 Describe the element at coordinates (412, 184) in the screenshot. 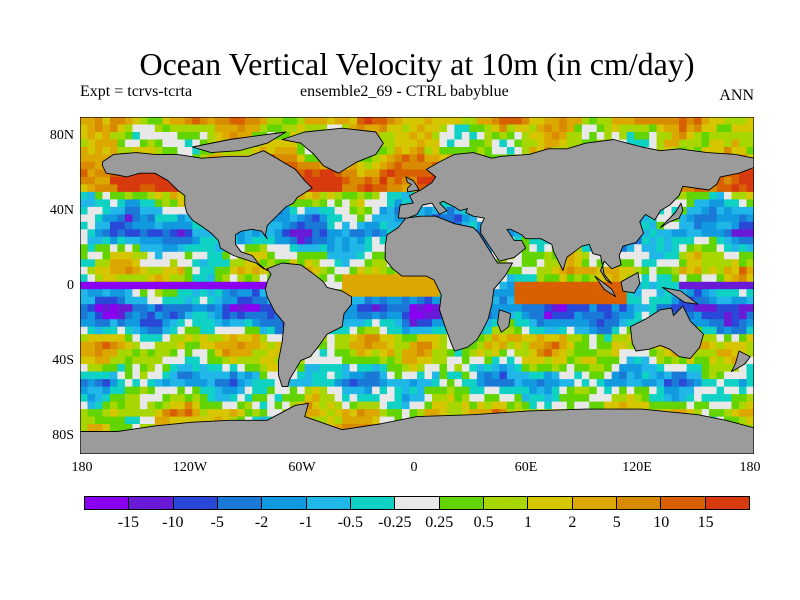

I see `land-uk` at that location.